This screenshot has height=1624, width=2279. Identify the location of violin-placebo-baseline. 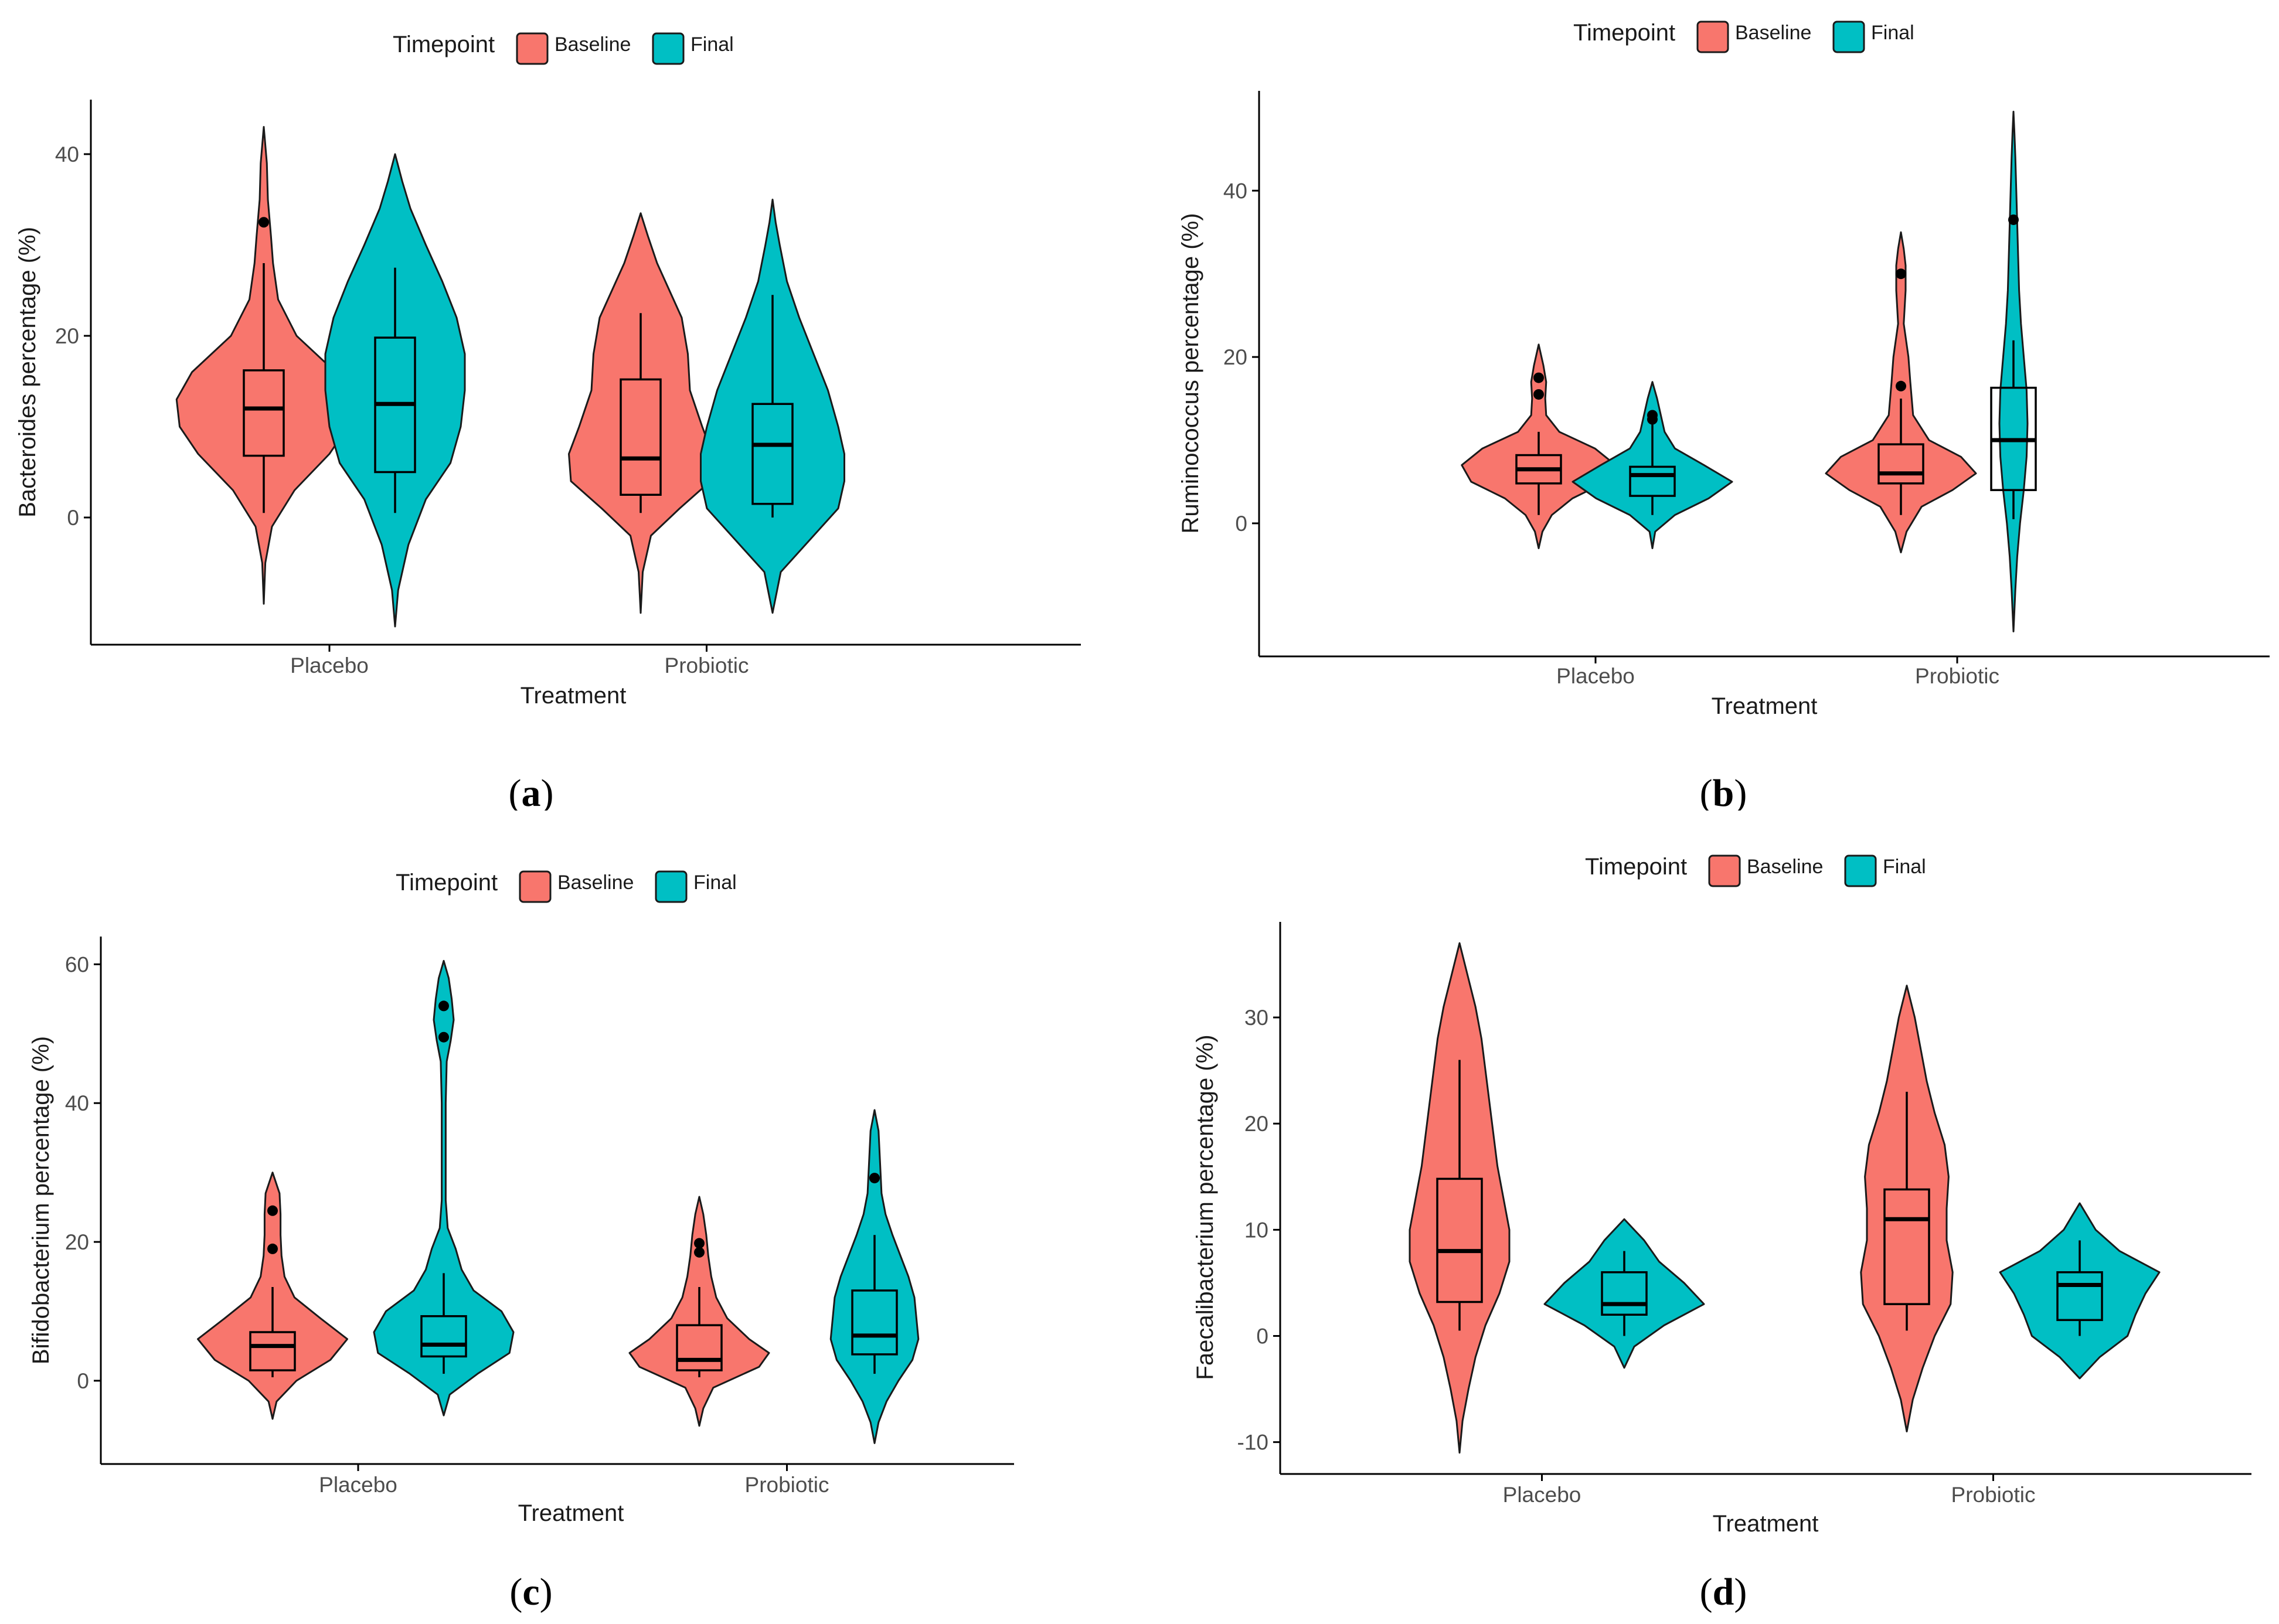
(1460, 1198).